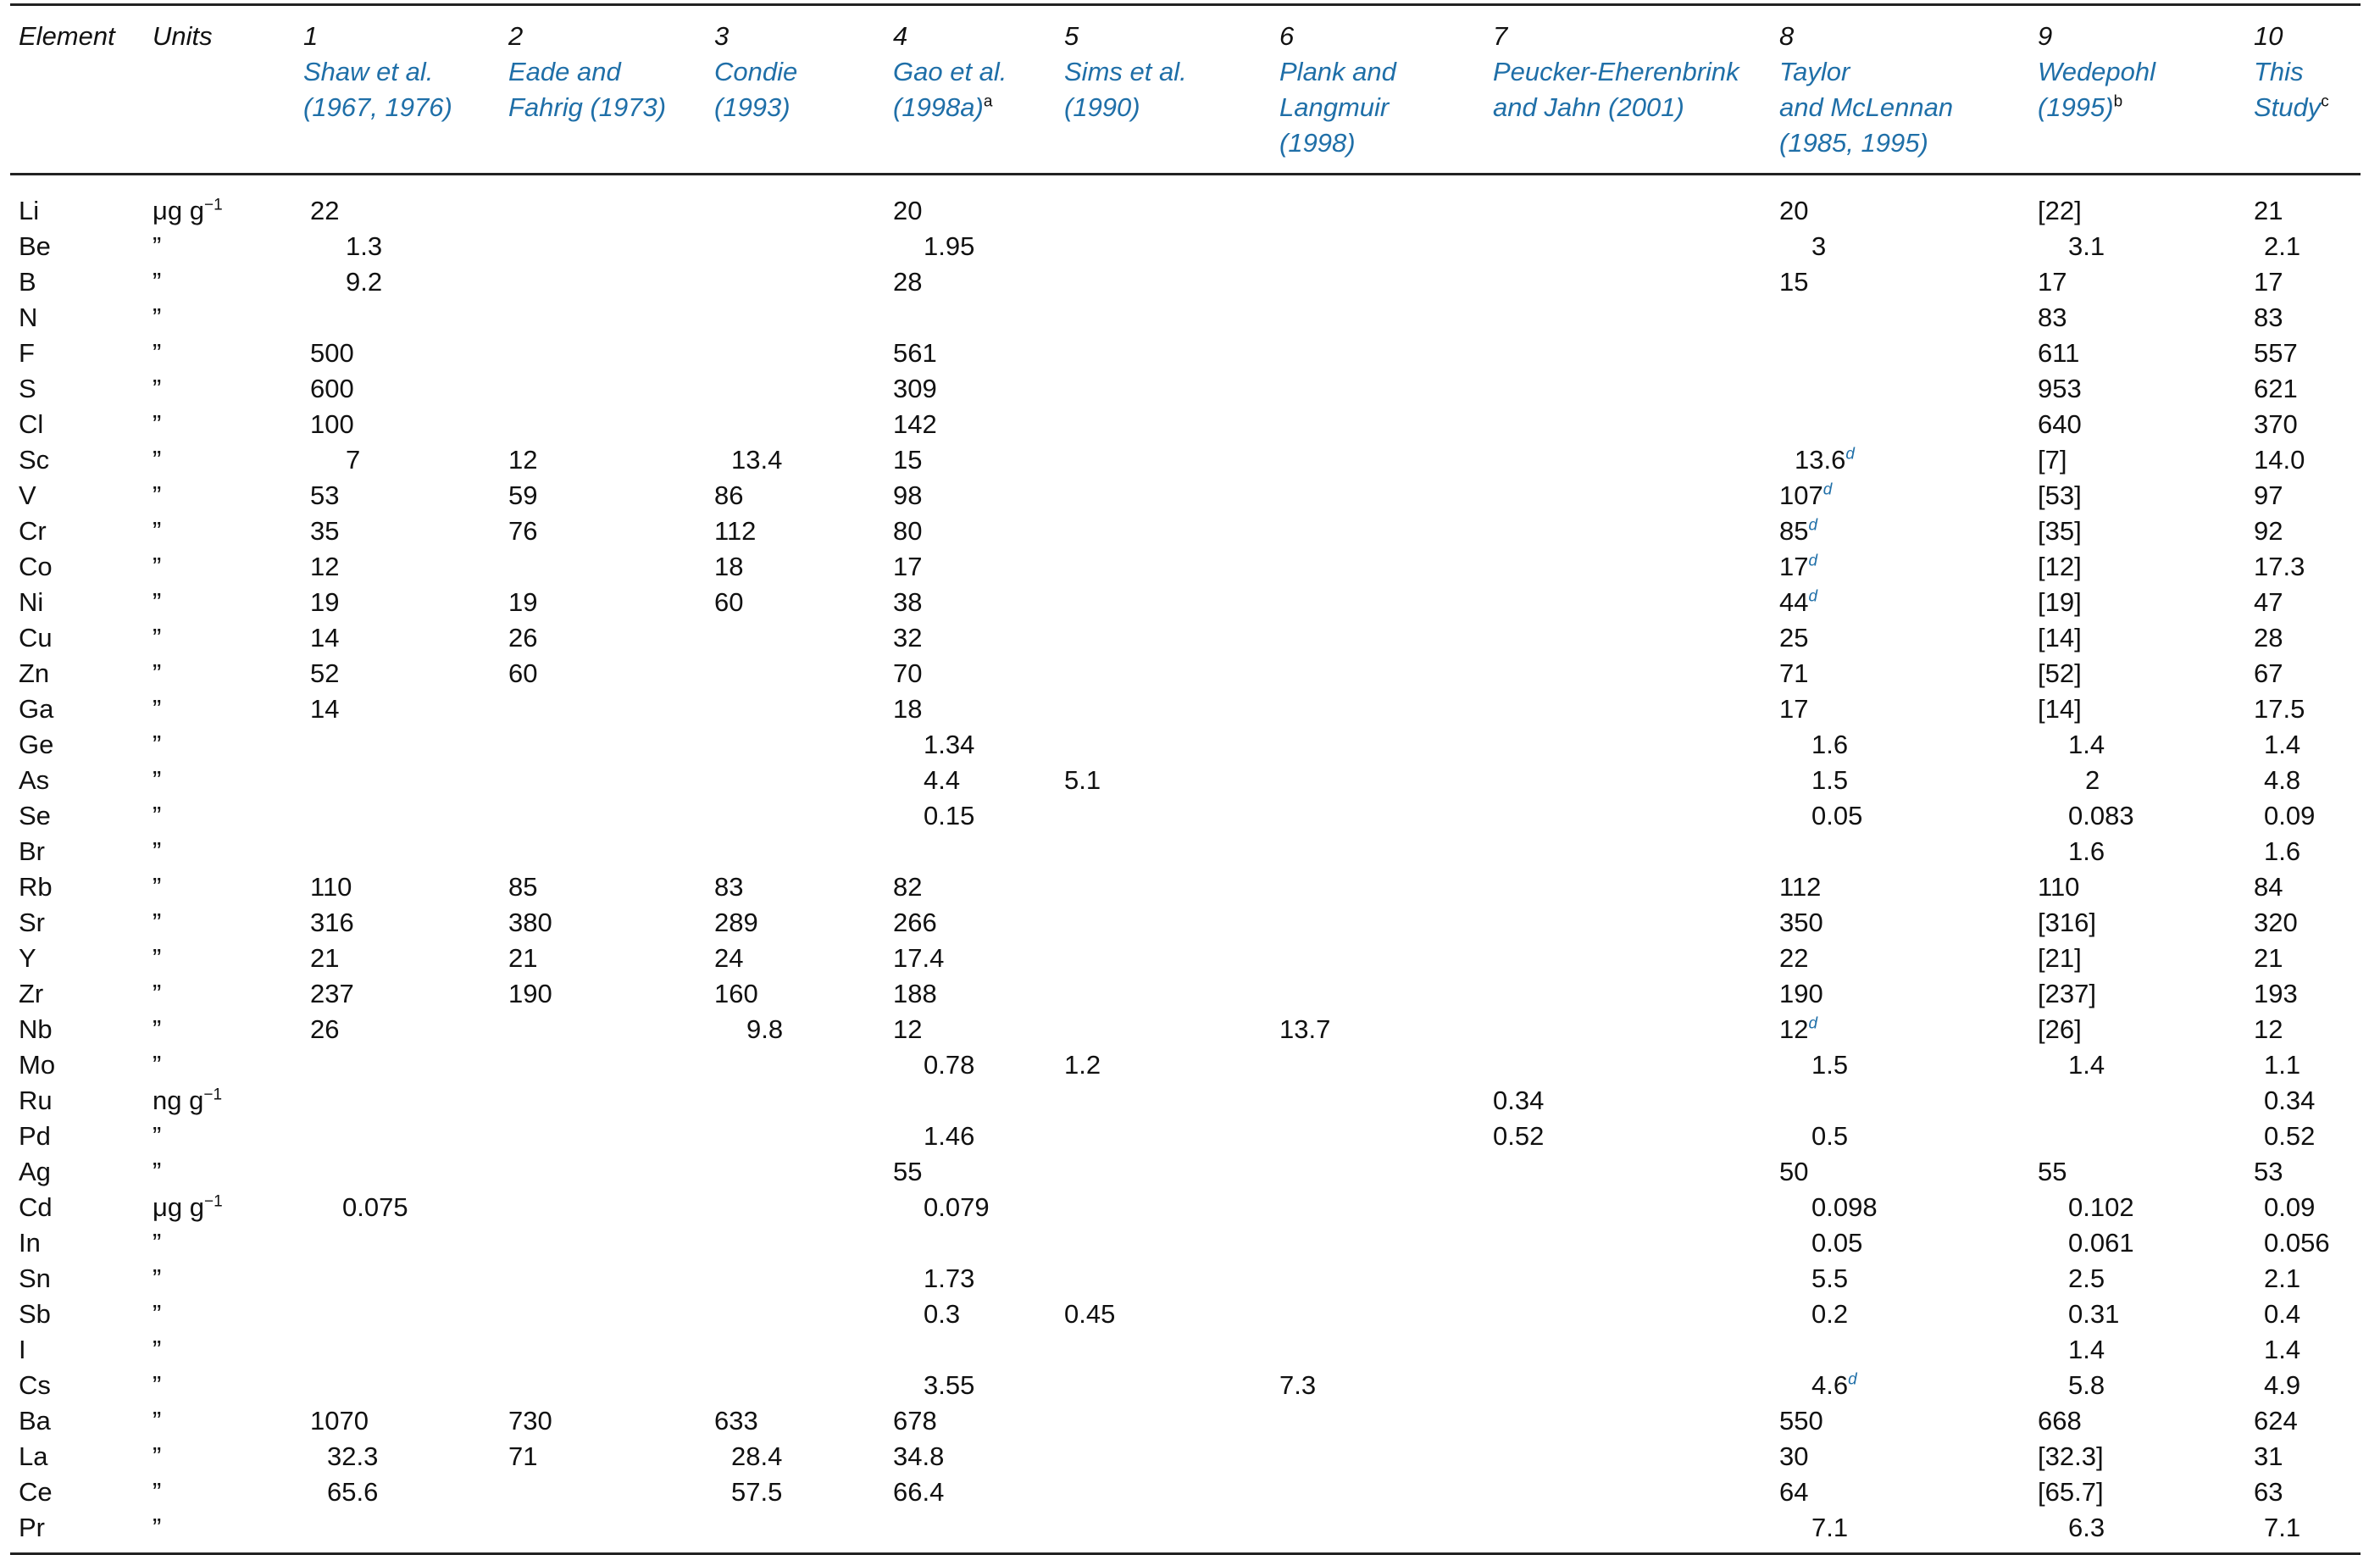 This screenshot has height=1555, width=2380. What do you see at coordinates (1190, 318) in the screenshot?
I see `table-row: N ” 83 83` at bounding box center [1190, 318].